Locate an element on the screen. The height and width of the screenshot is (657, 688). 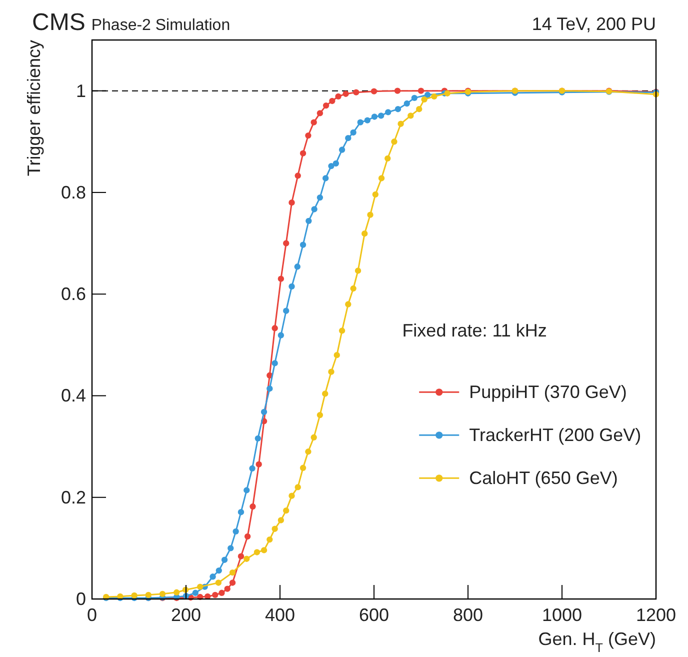
x-axis-title: Gen. H$_{T}$ (GeV) is located at coordinates (597, 642).